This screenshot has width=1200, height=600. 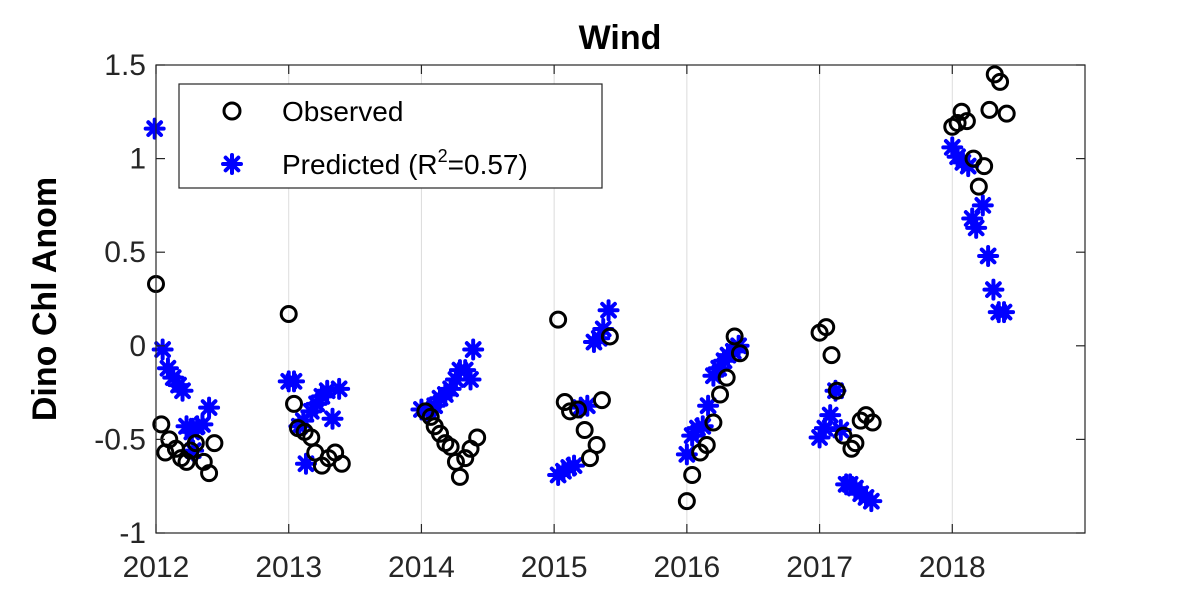 I want to click on y-axis-label: Dino Chl Anom, so click(x=45, y=299).